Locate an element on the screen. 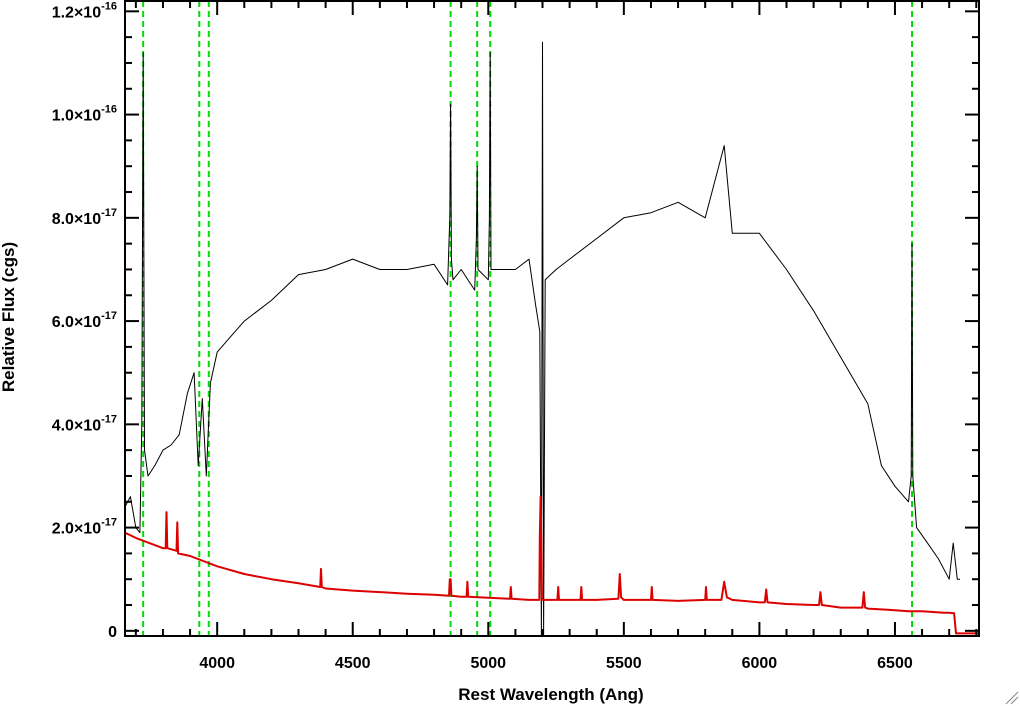 The width and height of the screenshot is (1020, 706). x-tick-label: 4000 is located at coordinates (217, 663).